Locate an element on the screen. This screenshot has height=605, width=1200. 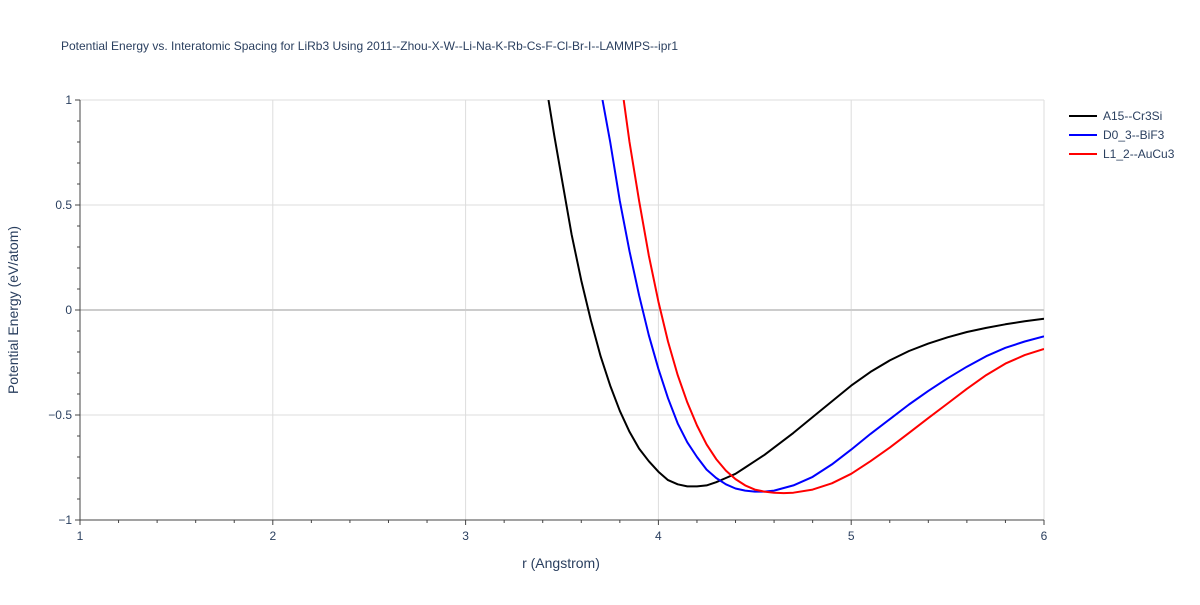
legend-label: D0_3--BiF3 is located at coordinates (1134, 135).